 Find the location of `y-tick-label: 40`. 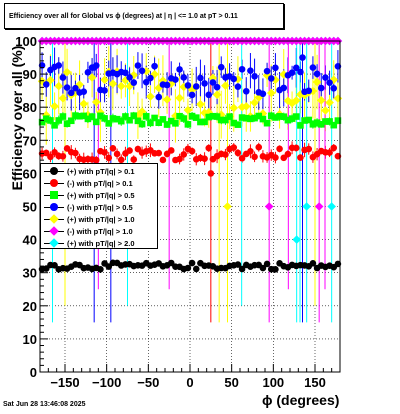

y-tick-label: 40 is located at coordinates (30, 240).